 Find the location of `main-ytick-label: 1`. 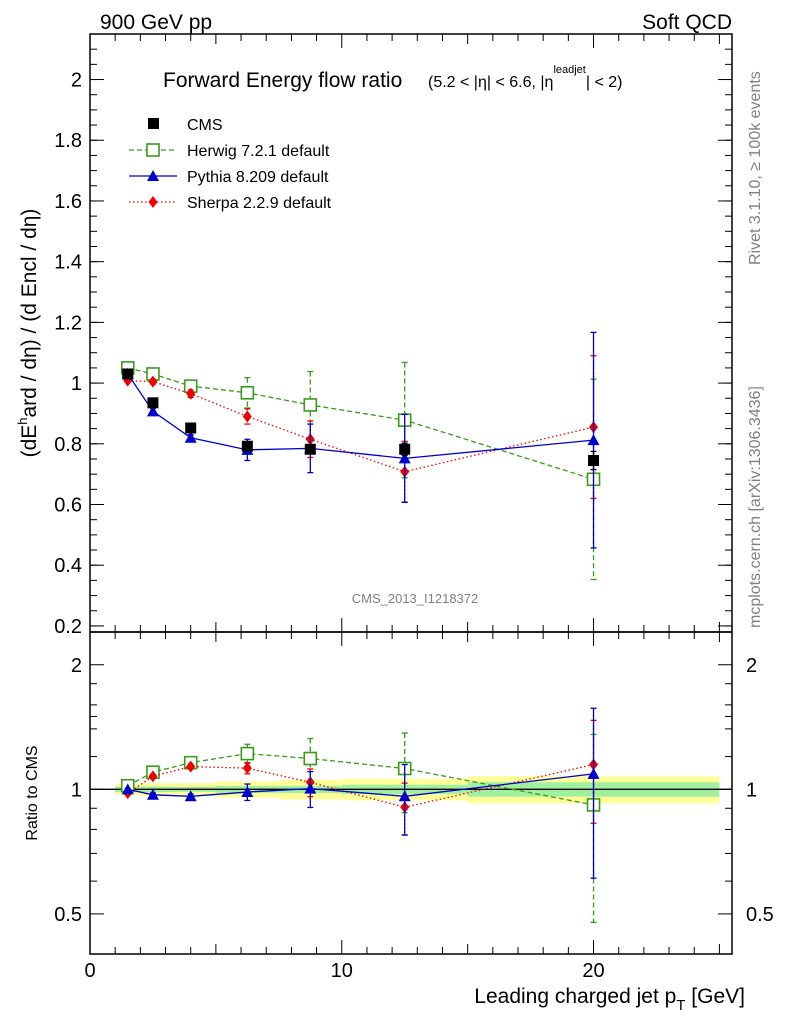

main-ytick-label: 1 is located at coordinates (76, 384).